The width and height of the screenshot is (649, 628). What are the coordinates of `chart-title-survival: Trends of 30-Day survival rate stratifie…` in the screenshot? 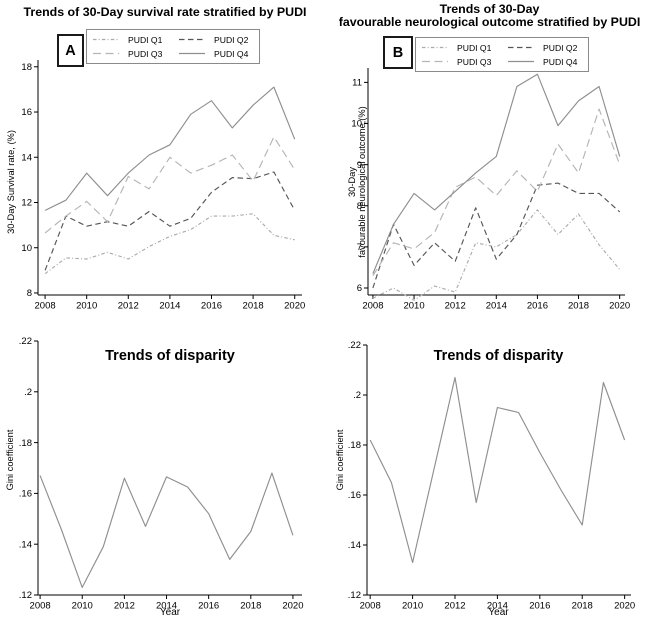 It's located at (165, 12).